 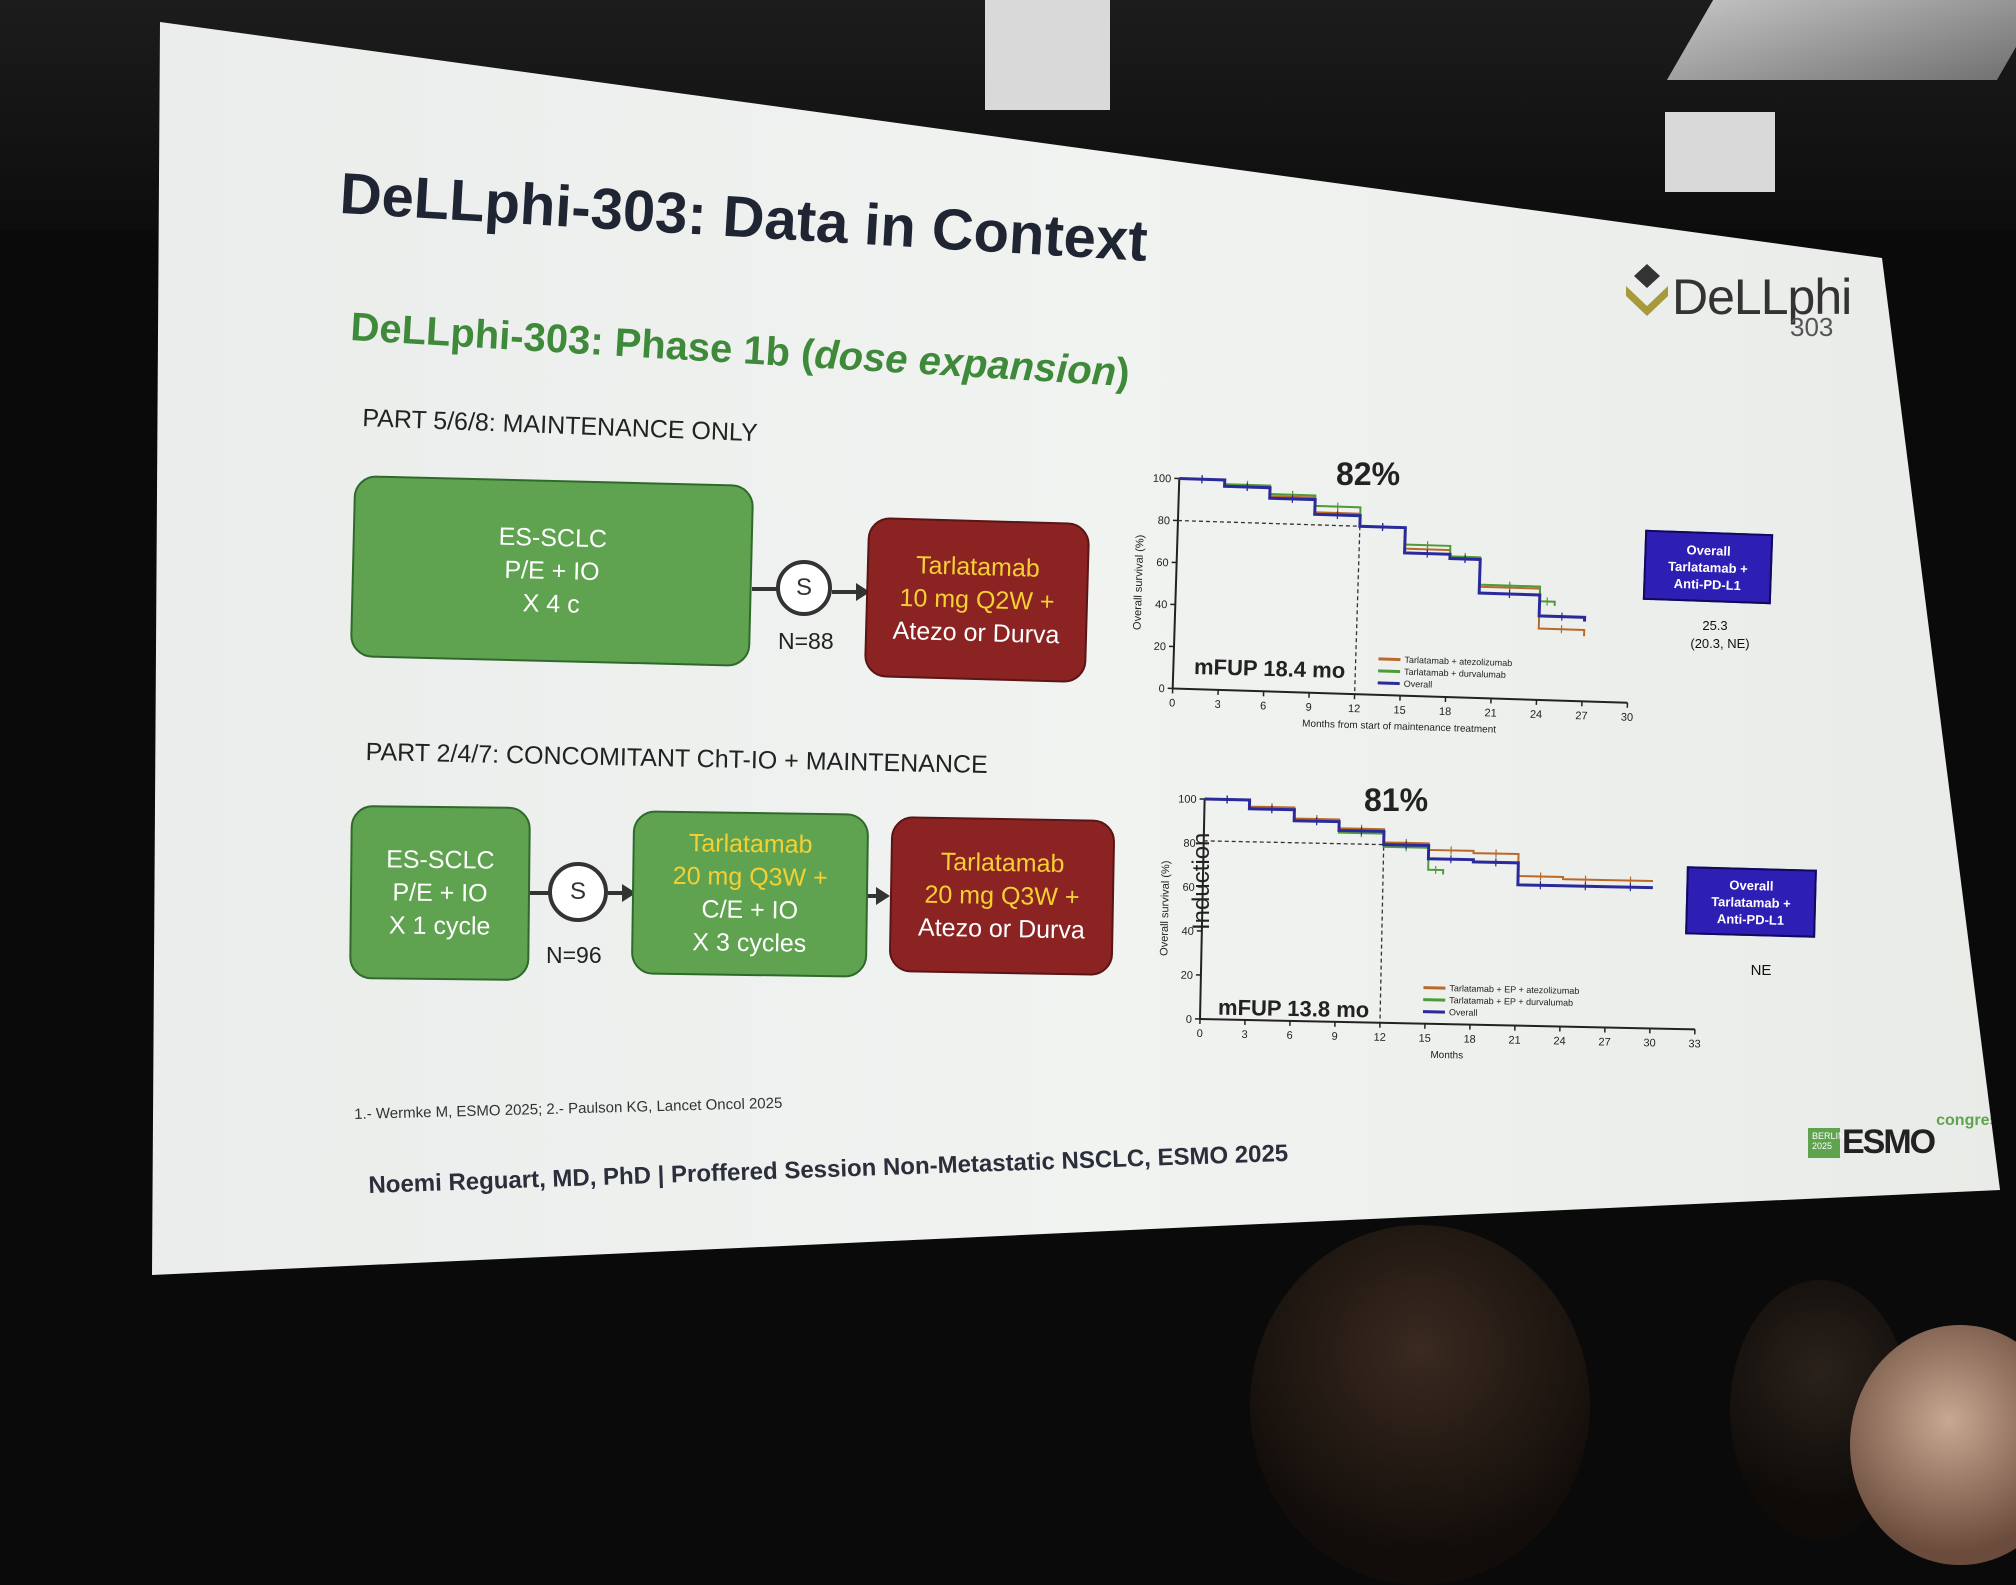 What do you see at coordinates (1368, 474) in the screenshot?
I see `chart1-percent: 82%` at bounding box center [1368, 474].